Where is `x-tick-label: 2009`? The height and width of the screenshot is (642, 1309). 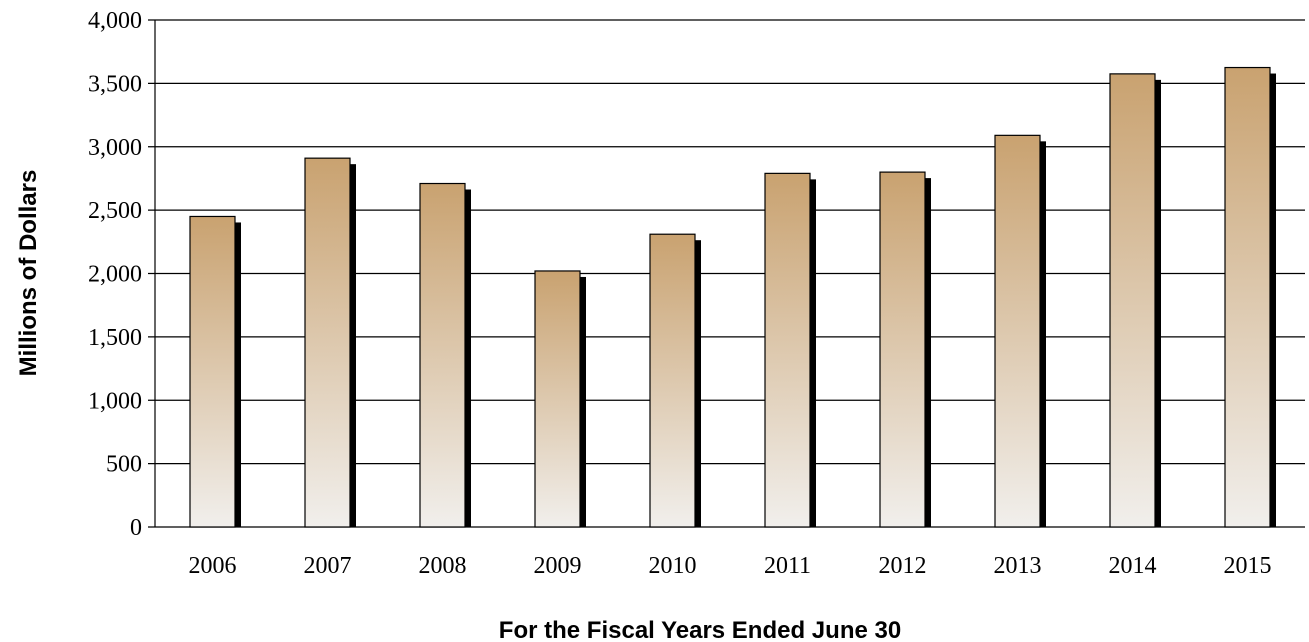
x-tick-label: 2009 is located at coordinates (558, 566).